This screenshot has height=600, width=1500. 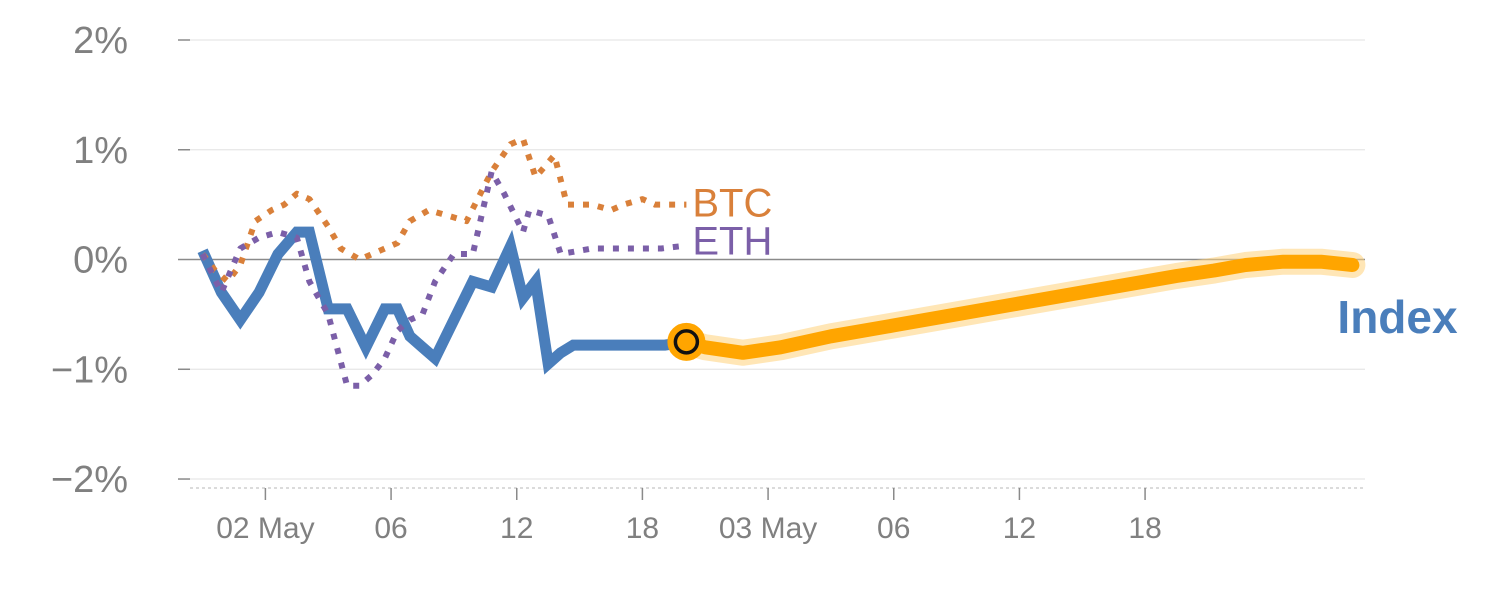 What do you see at coordinates (732, 204) in the screenshot?
I see `btc-series-label: BTC` at bounding box center [732, 204].